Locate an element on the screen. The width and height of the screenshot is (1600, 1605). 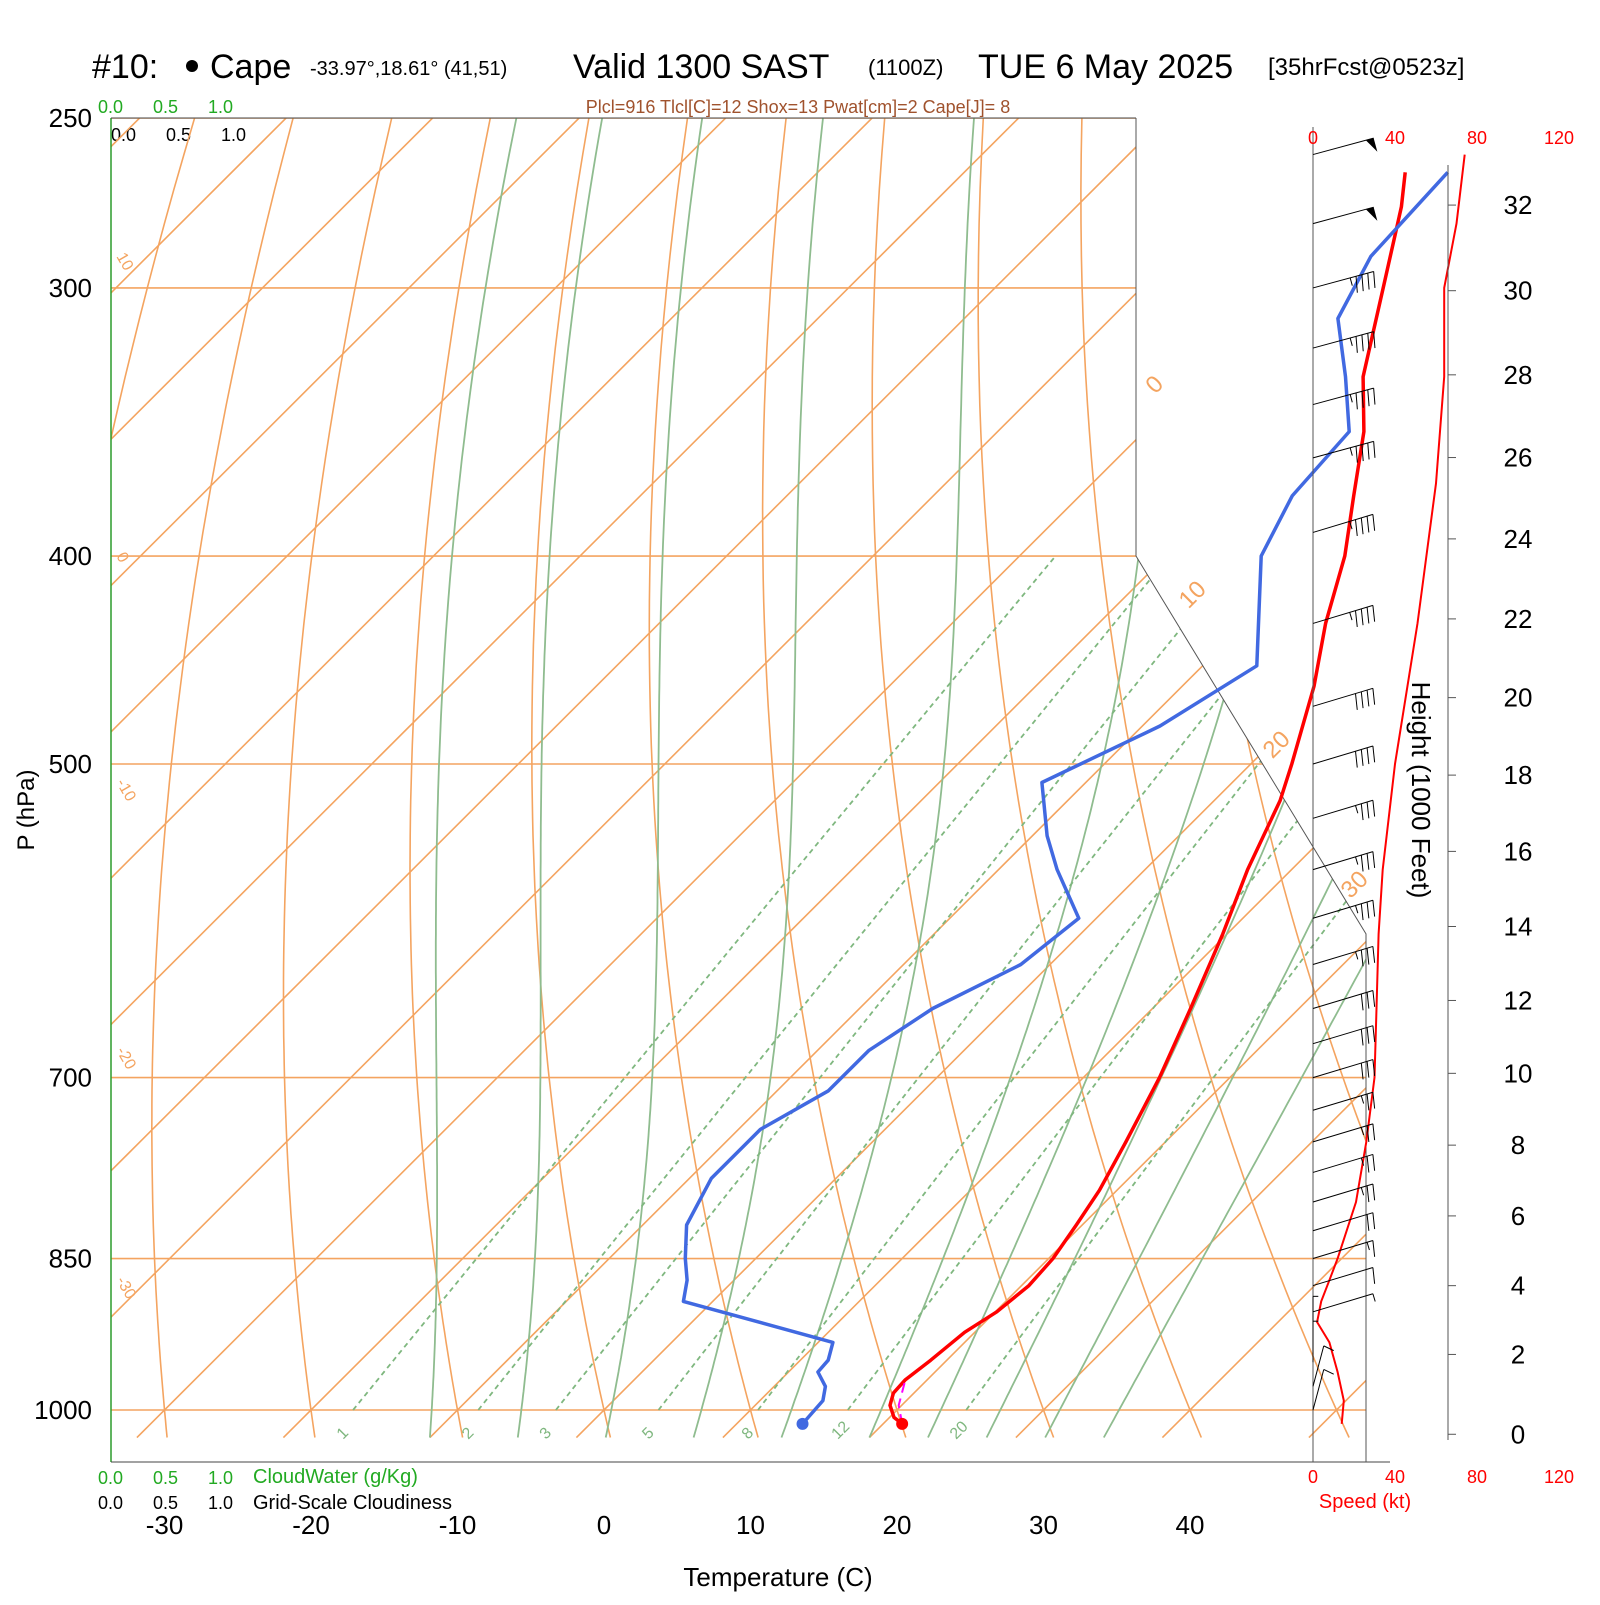
speed-tick-top-40: 40 is located at coordinates (1395, 138).